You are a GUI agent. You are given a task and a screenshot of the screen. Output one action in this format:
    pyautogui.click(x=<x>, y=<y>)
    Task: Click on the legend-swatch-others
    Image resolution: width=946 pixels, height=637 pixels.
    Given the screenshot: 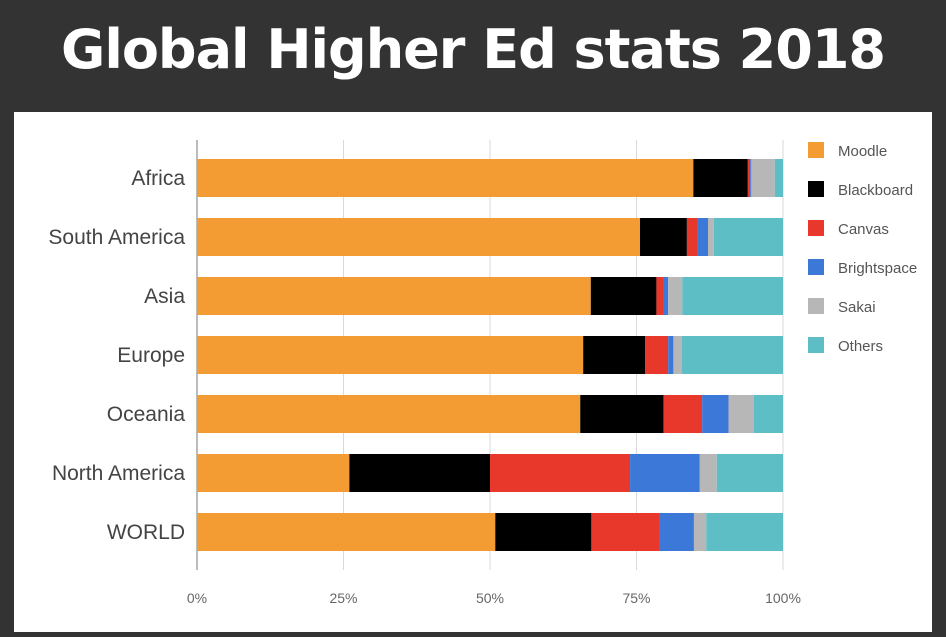 What is the action you would take?
    pyautogui.click(x=816, y=345)
    